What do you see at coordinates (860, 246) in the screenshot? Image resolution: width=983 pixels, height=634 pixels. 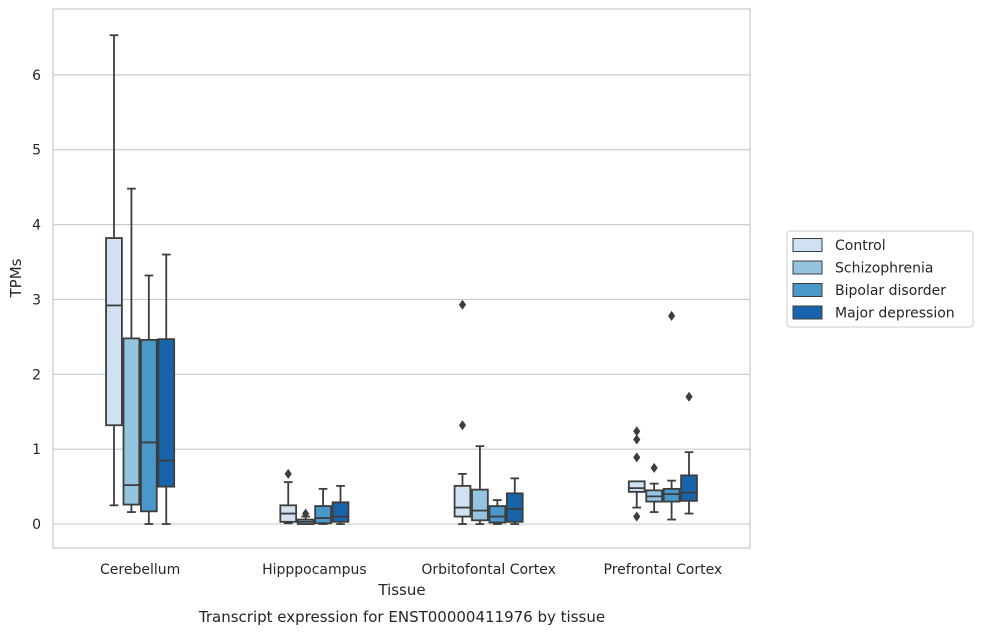 I see `legend-label: Control` at bounding box center [860, 246].